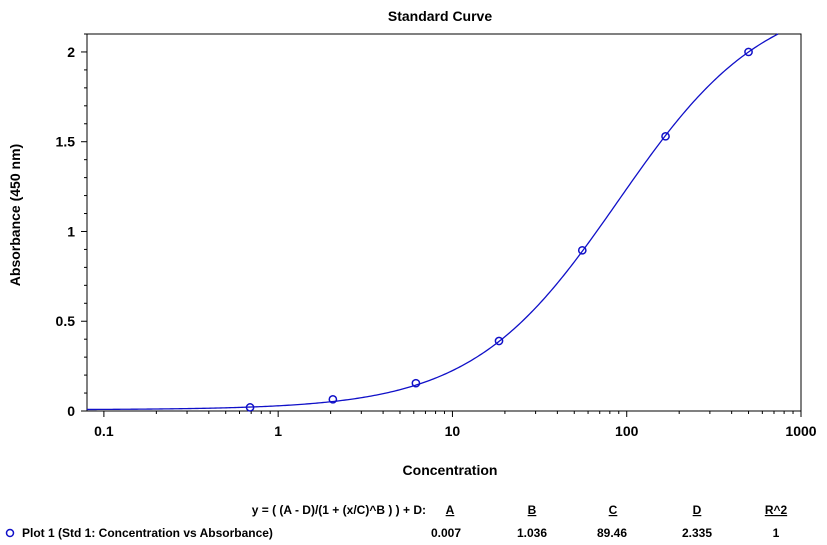 The image size is (827, 545). Describe the element at coordinates (776, 510) in the screenshot. I see `fit-header-r2: R^2` at that location.